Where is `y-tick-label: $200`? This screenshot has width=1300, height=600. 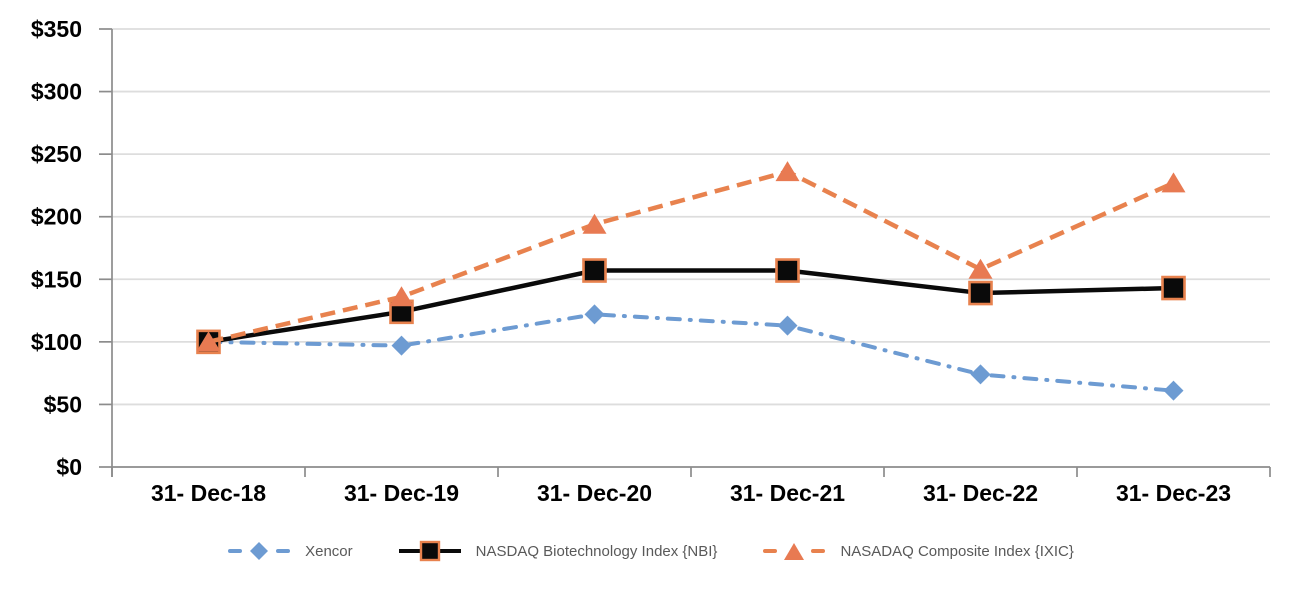 y-tick-label: $200 is located at coordinates (56, 217).